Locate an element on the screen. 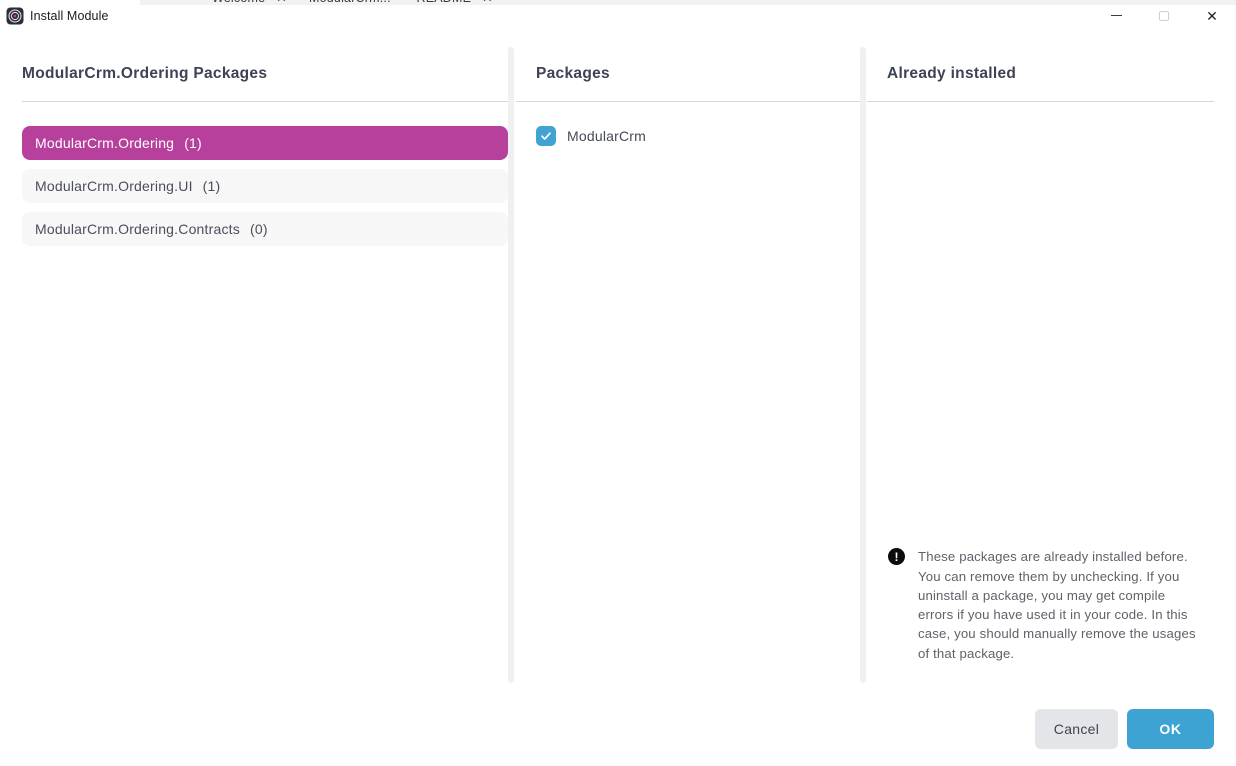 The height and width of the screenshot is (766, 1236). window-controls: ✕ is located at coordinates (1164, 15).